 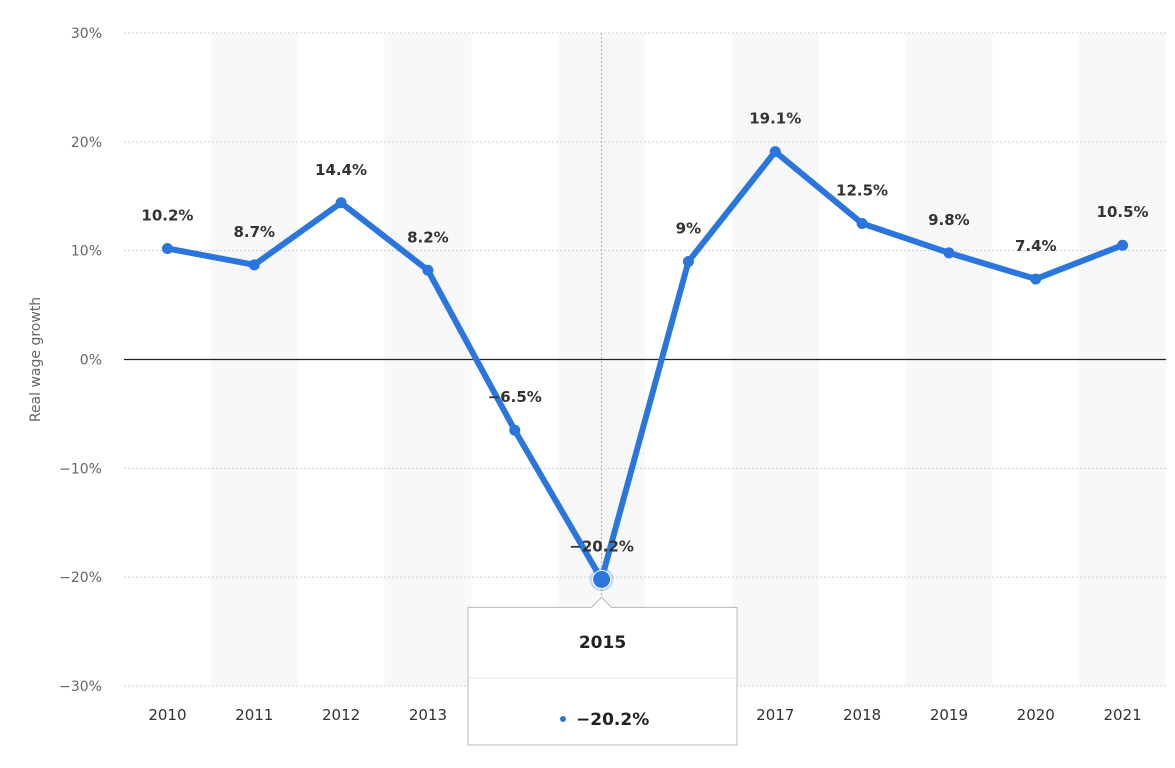 I want to click on y-tick-label: 30%, so click(x=86, y=34).